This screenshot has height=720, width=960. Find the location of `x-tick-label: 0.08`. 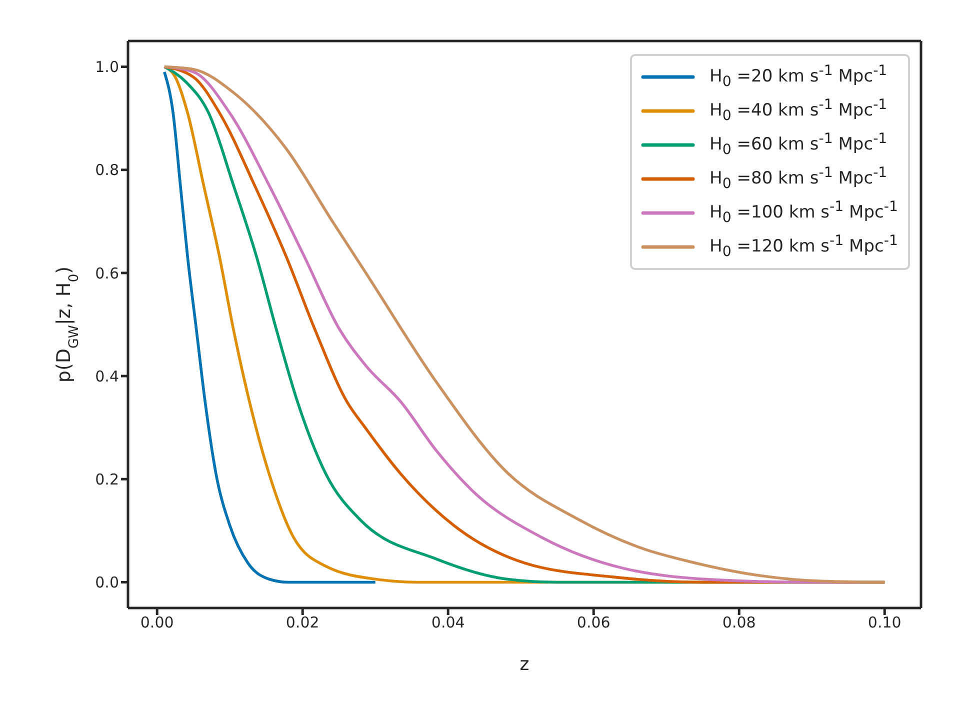

x-tick-label: 0.08 is located at coordinates (739, 623).